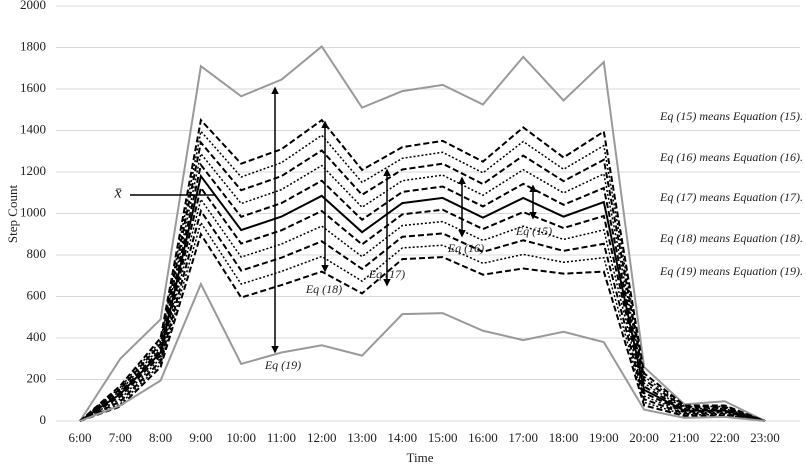  What do you see at coordinates (37, 336) in the screenshot?
I see `y-tick-label: 400` at bounding box center [37, 336].